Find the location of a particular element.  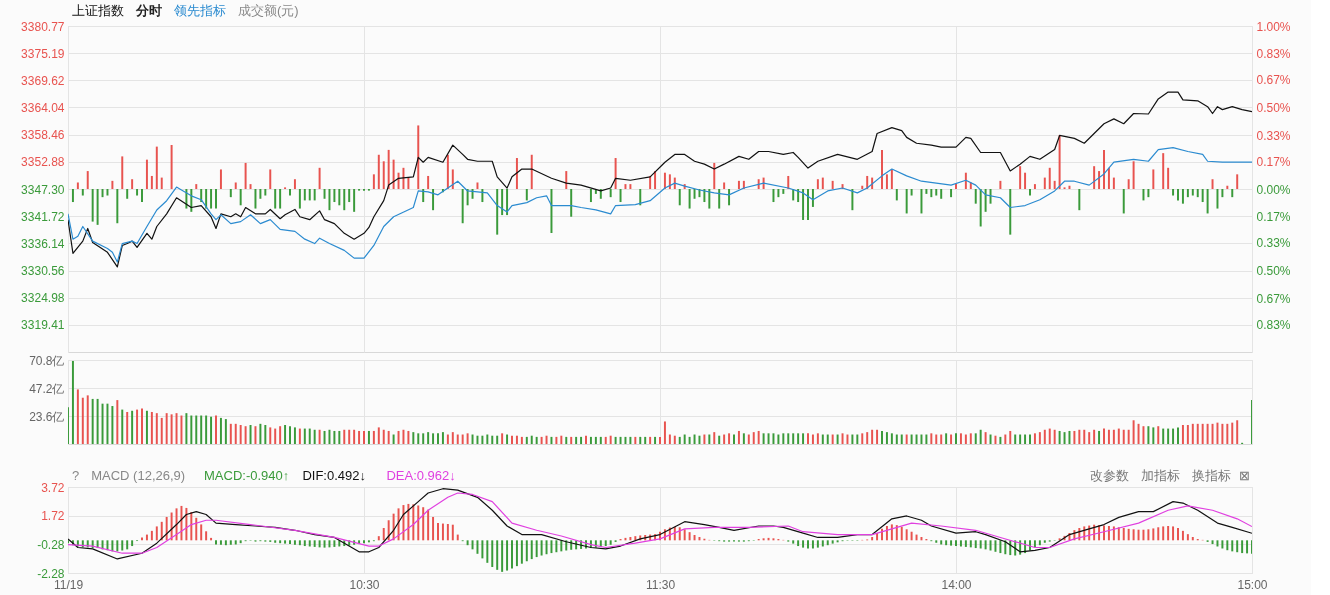

y-tick-label: 23.6亿 is located at coordinates (47, 416).